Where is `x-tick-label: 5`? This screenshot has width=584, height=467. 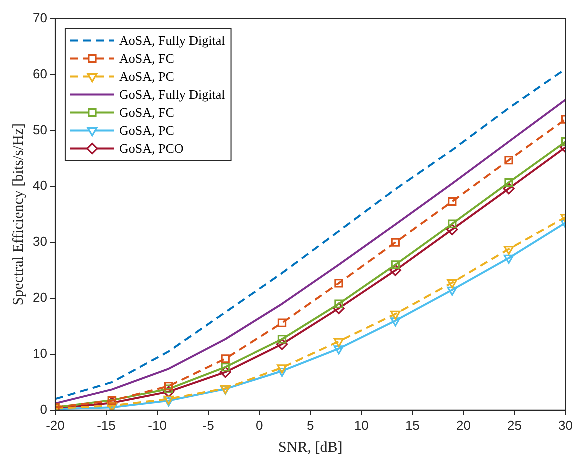 x-tick-label: 5 is located at coordinates (310, 425).